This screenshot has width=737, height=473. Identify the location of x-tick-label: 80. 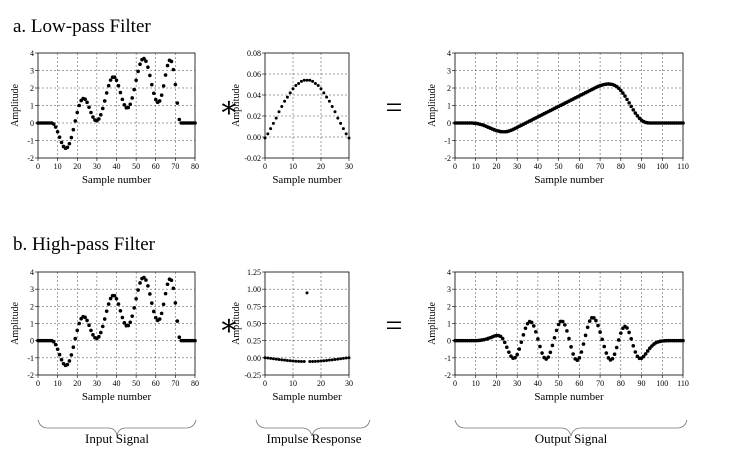
(195, 166).